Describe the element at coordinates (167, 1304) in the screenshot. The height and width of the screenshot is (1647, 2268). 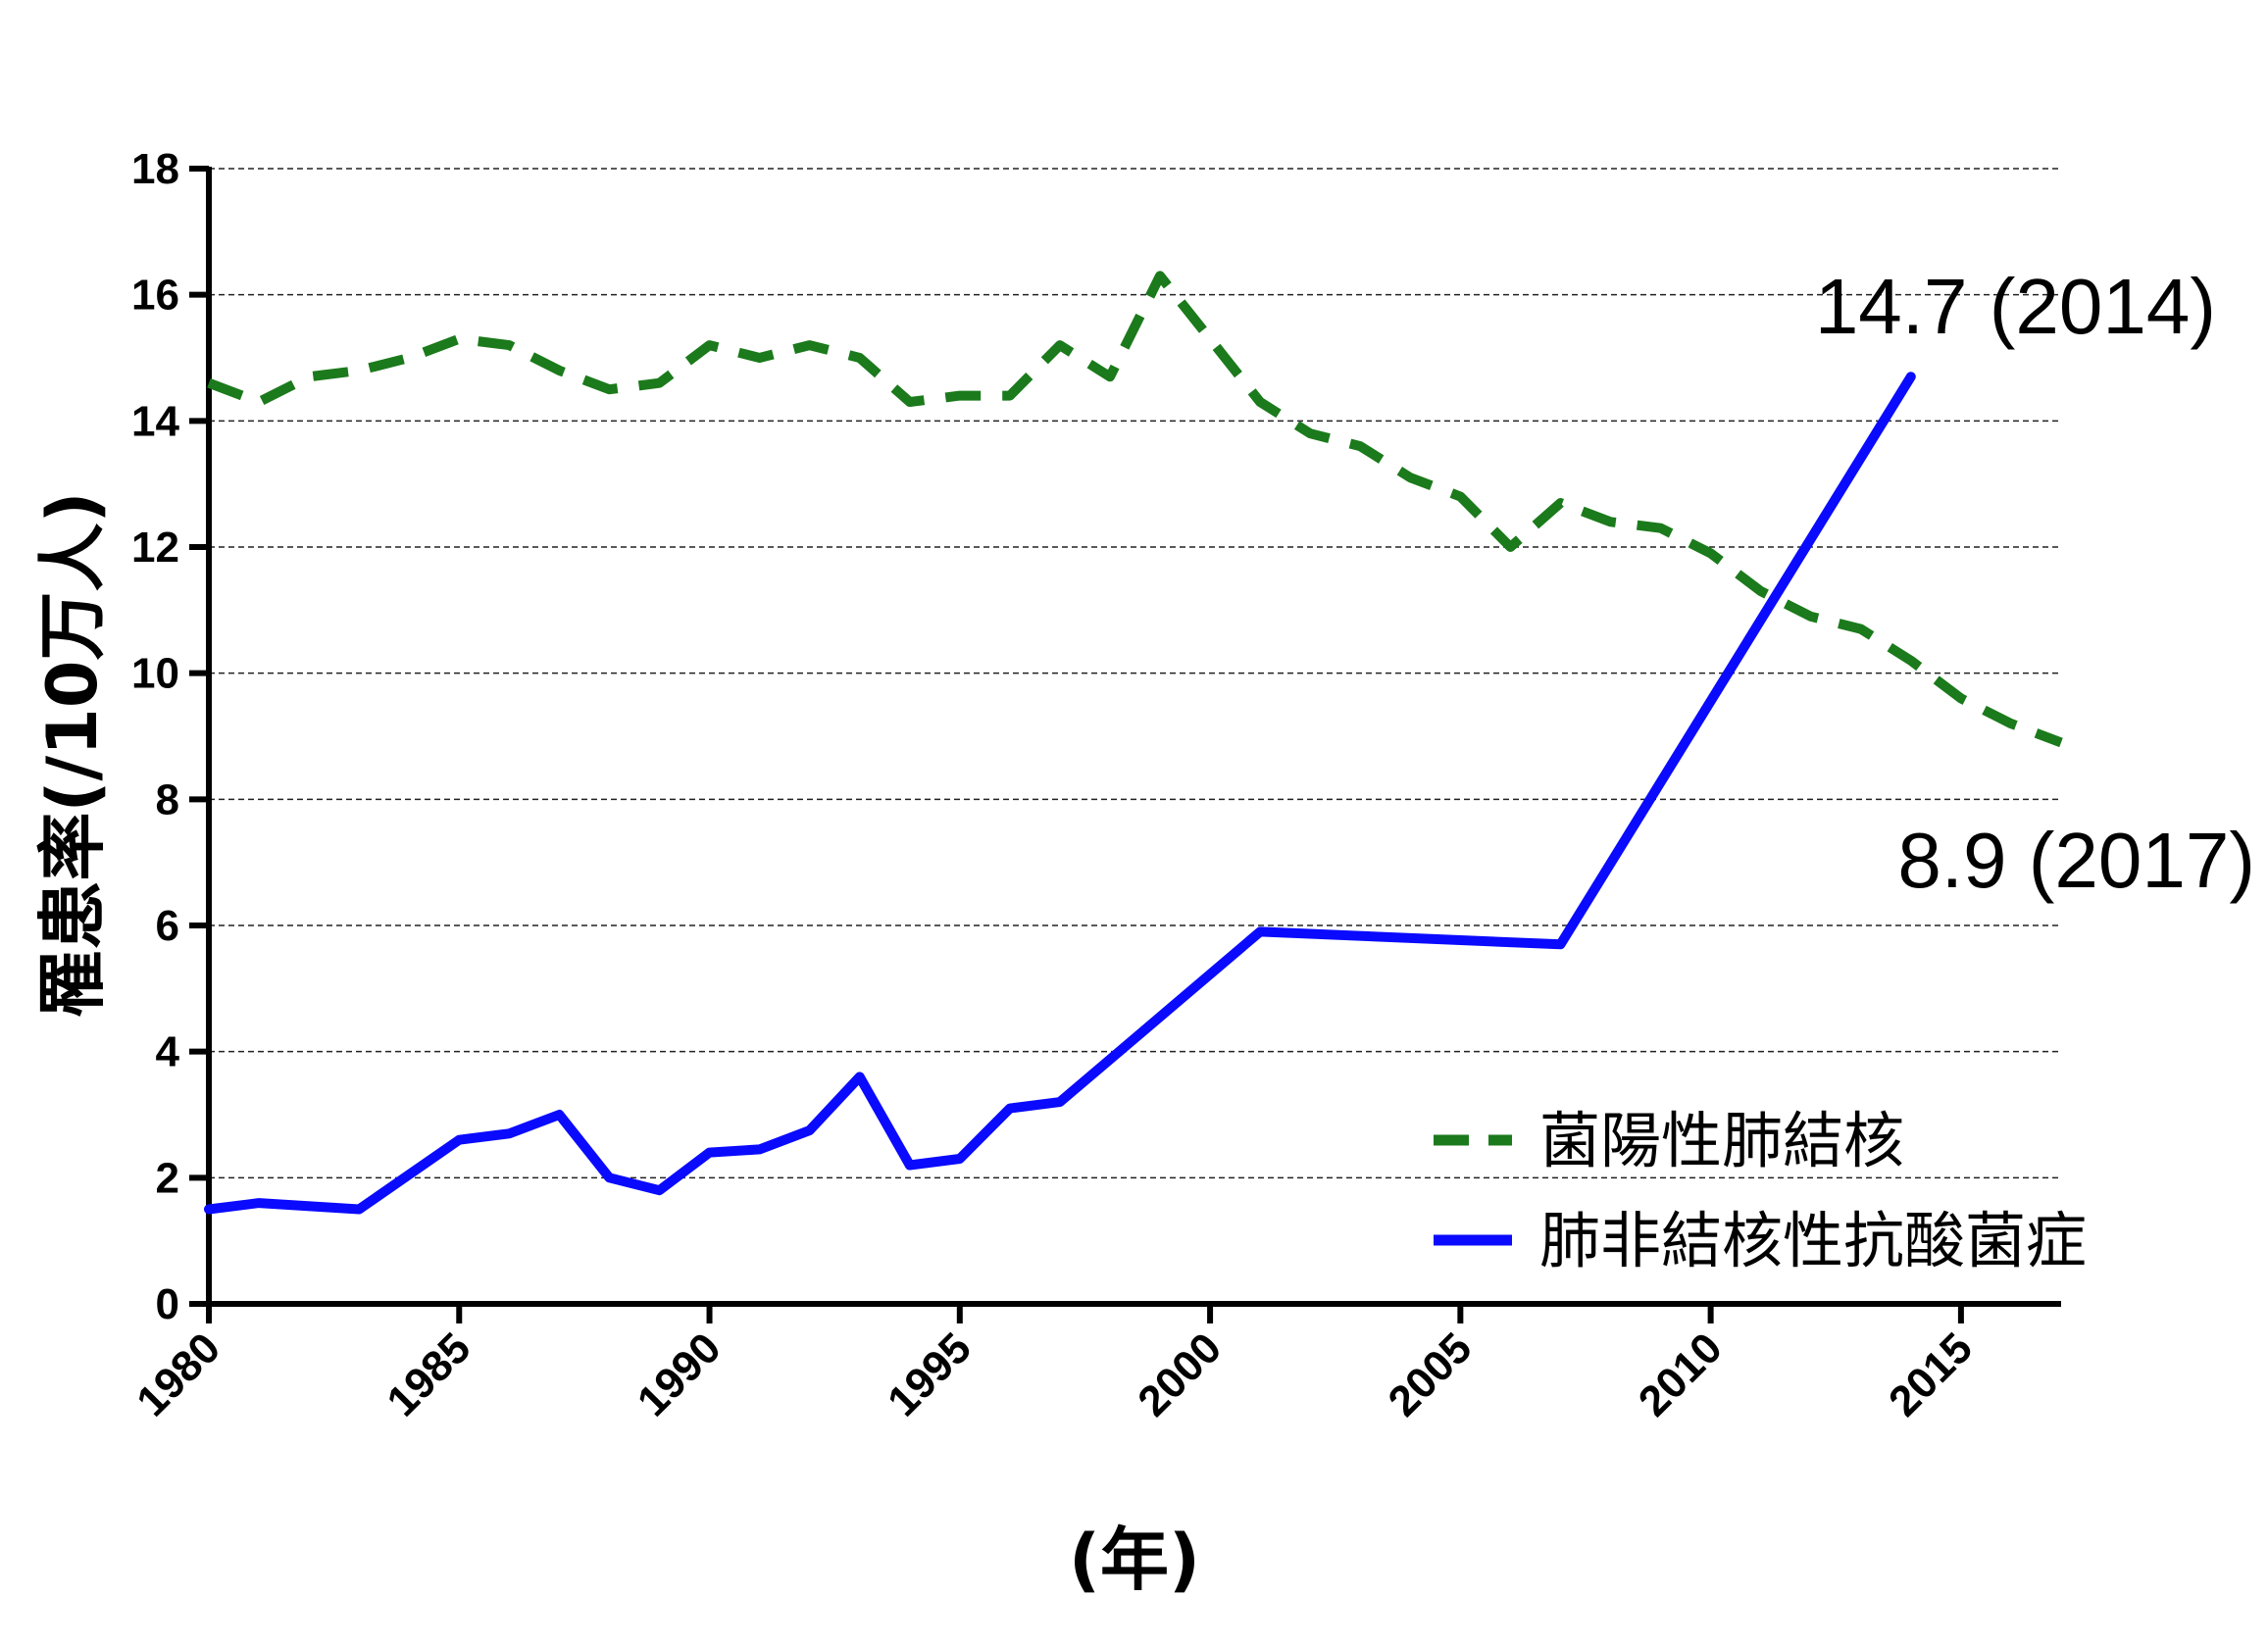
I see `y-tick-label: 0` at that location.